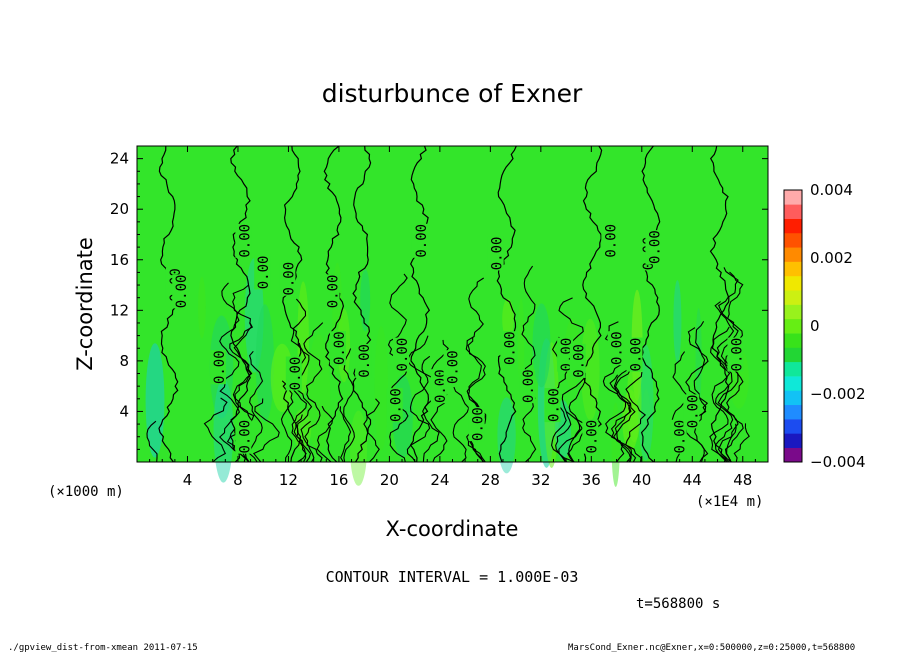 The width and height of the screenshot is (904, 654). I want to click on colorbar: 0.004 0.002 0 −0.002 −0.004, so click(824, 326).